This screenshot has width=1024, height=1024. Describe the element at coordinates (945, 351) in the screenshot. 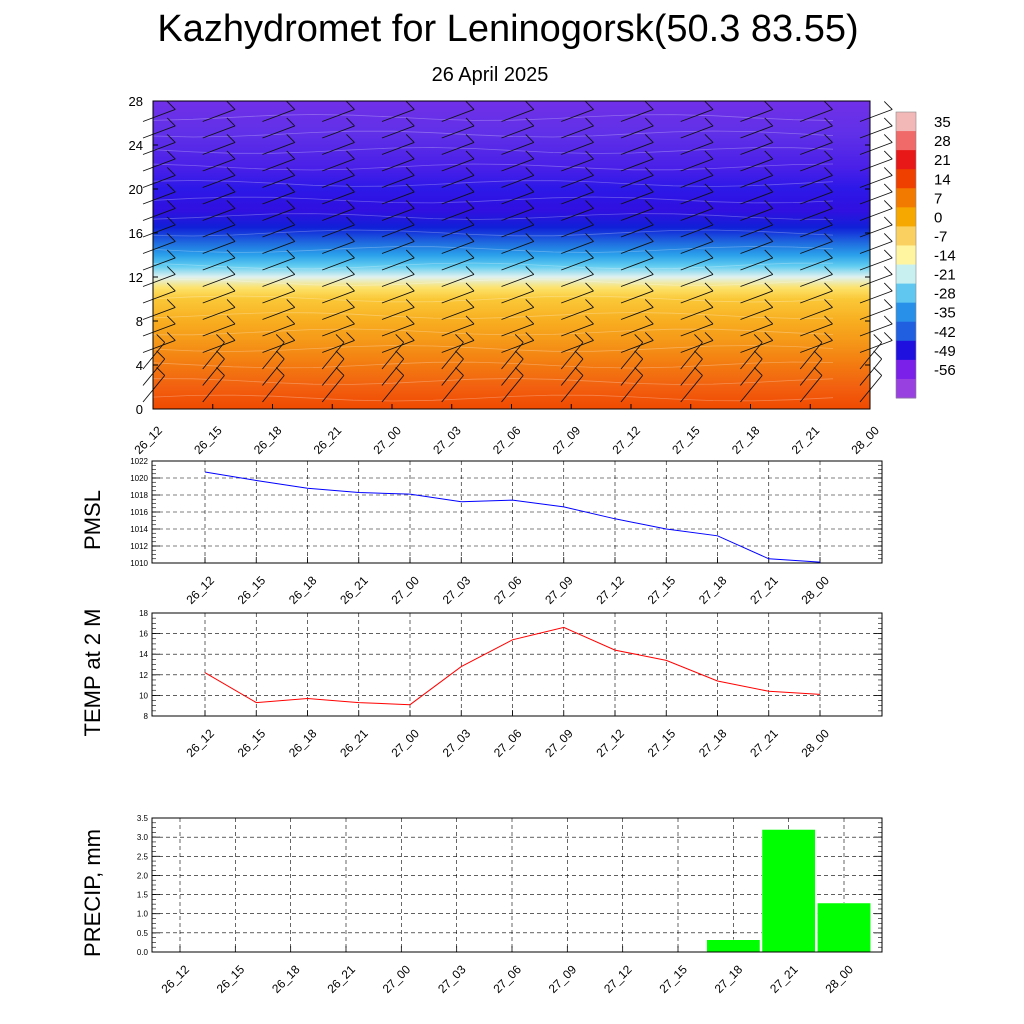

I see `colorbar-label: -49` at that location.